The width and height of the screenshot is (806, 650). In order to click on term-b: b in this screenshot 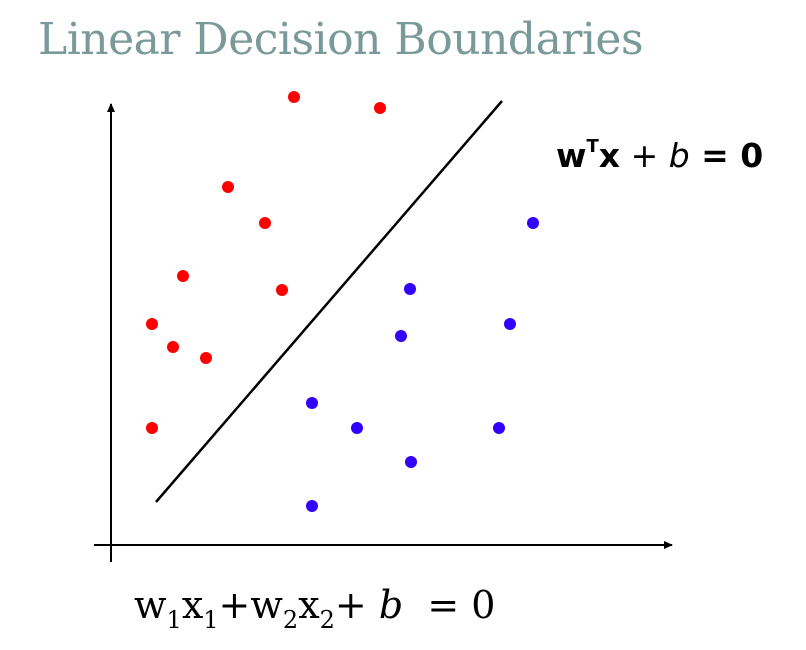, I will do `click(391, 605)`.